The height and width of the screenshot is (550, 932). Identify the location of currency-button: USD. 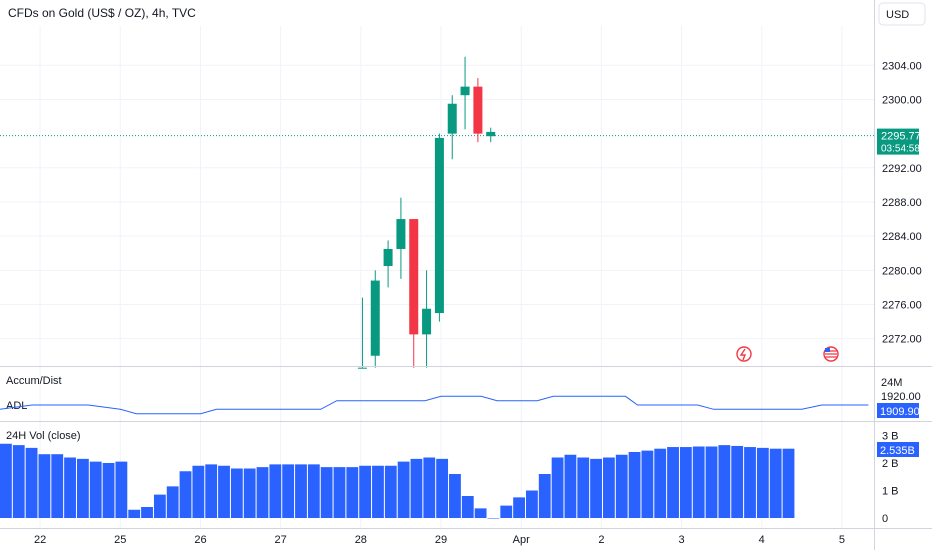
(902, 14).